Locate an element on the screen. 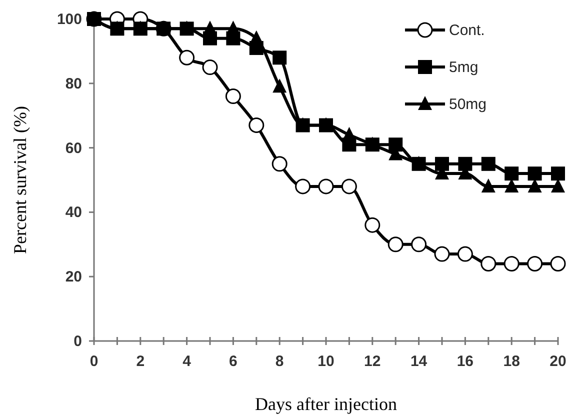 The height and width of the screenshot is (418, 568). x-tick-label: 12 is located at coordinates (372, 361).